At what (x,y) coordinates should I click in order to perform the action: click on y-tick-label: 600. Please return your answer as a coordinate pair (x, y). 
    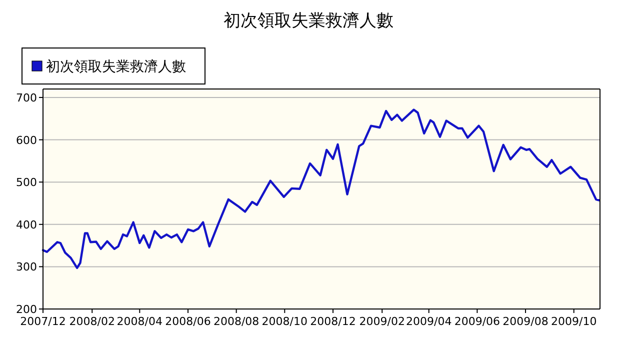
    Looking at the image, I should click on (26, 140).